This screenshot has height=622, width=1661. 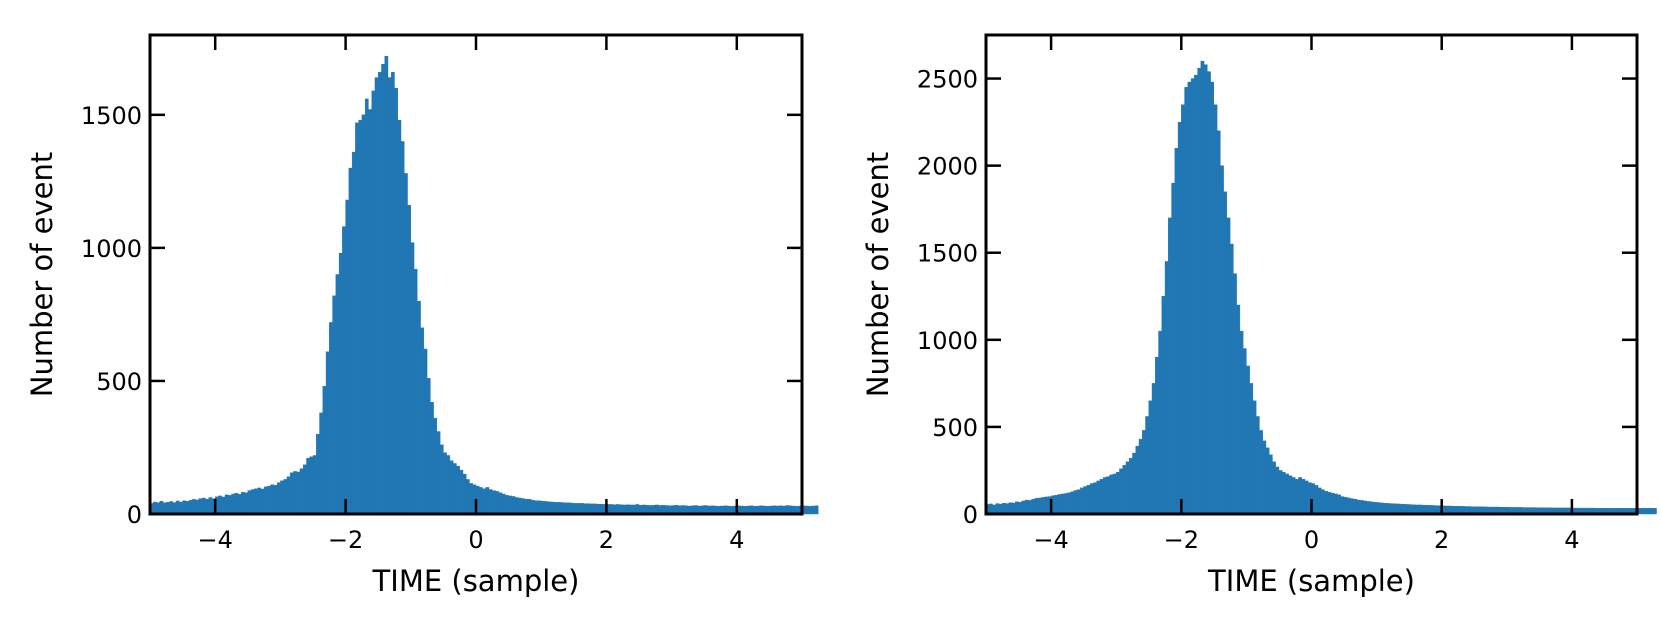 What do you see at coordinates (1311, 540) in the screenshot?
I see `x-tick-label: 0` at bounding box center [1311, 540].